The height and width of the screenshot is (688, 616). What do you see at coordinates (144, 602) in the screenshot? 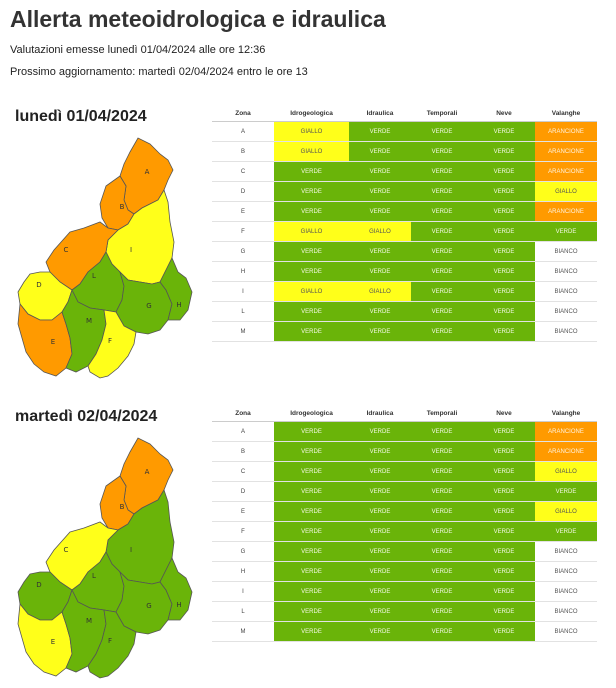
I see `map-zone-g` at bounding box center [144, 602].